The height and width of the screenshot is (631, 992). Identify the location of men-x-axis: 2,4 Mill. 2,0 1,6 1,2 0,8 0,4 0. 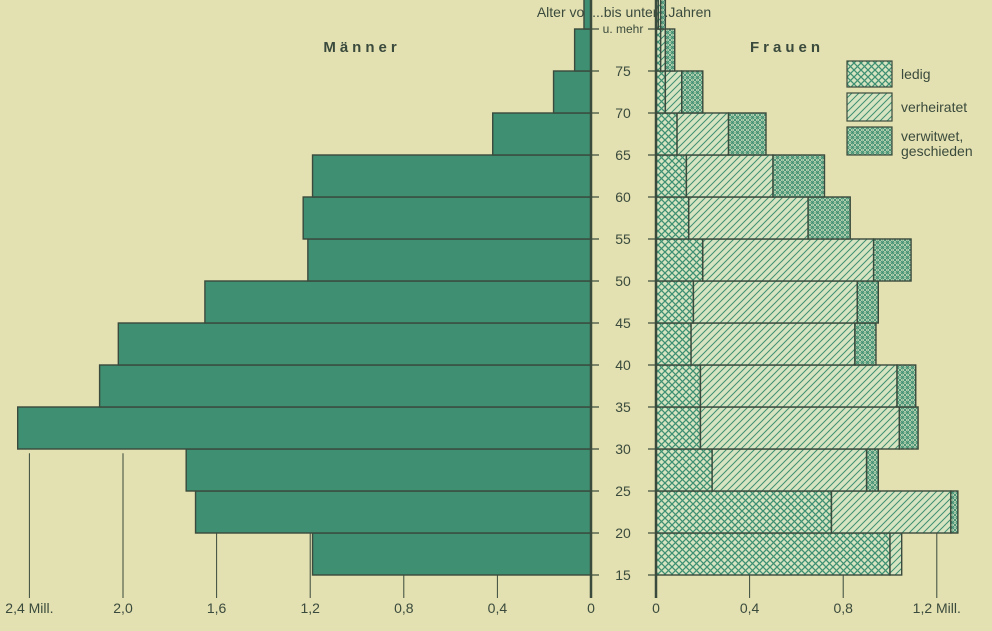
(300, 608).